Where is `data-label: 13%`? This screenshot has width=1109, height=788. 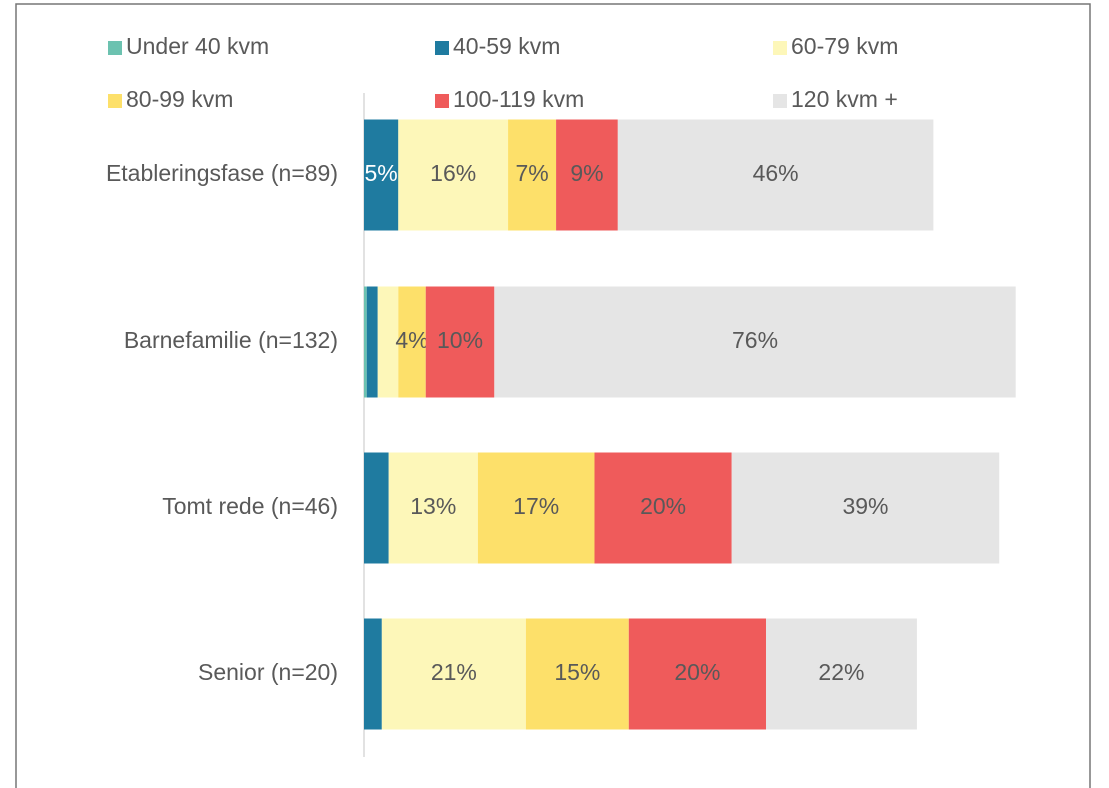 data-label: 13% is located at coordinates (433, 506).